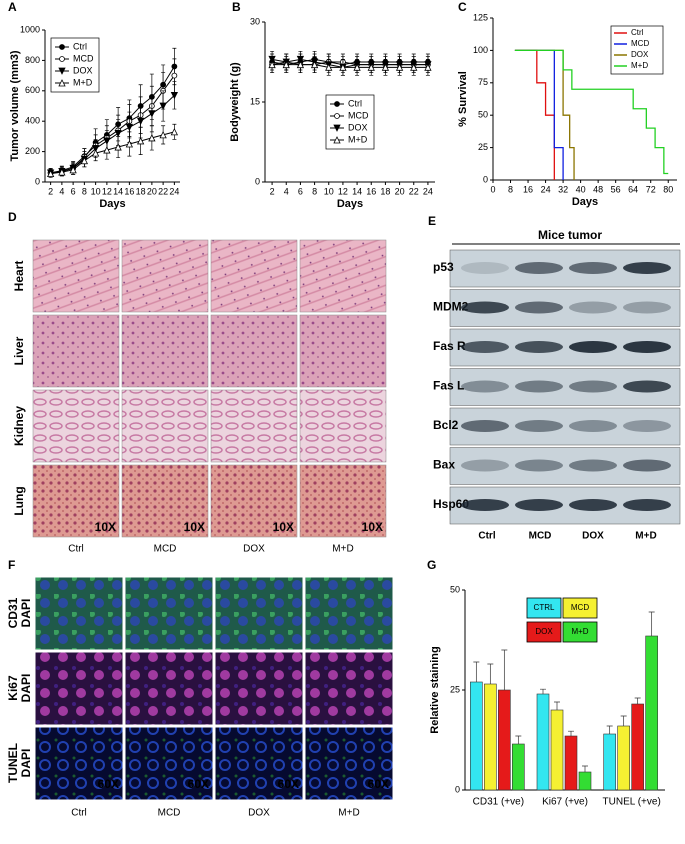 This screenshot has width=685, height=844. I want to click on panel-letter: G, so click(431, 565).